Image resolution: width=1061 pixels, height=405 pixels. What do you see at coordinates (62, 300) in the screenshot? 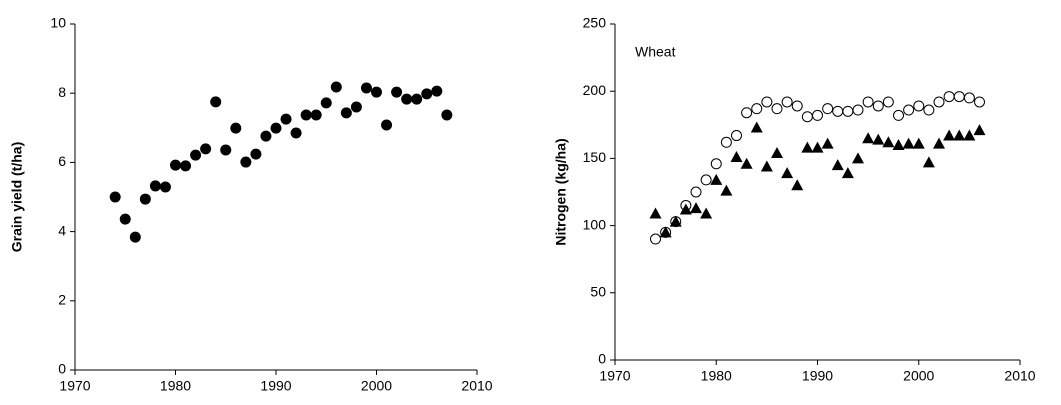
I see `y-tick-label: 2` at bounding box center [62, 300].